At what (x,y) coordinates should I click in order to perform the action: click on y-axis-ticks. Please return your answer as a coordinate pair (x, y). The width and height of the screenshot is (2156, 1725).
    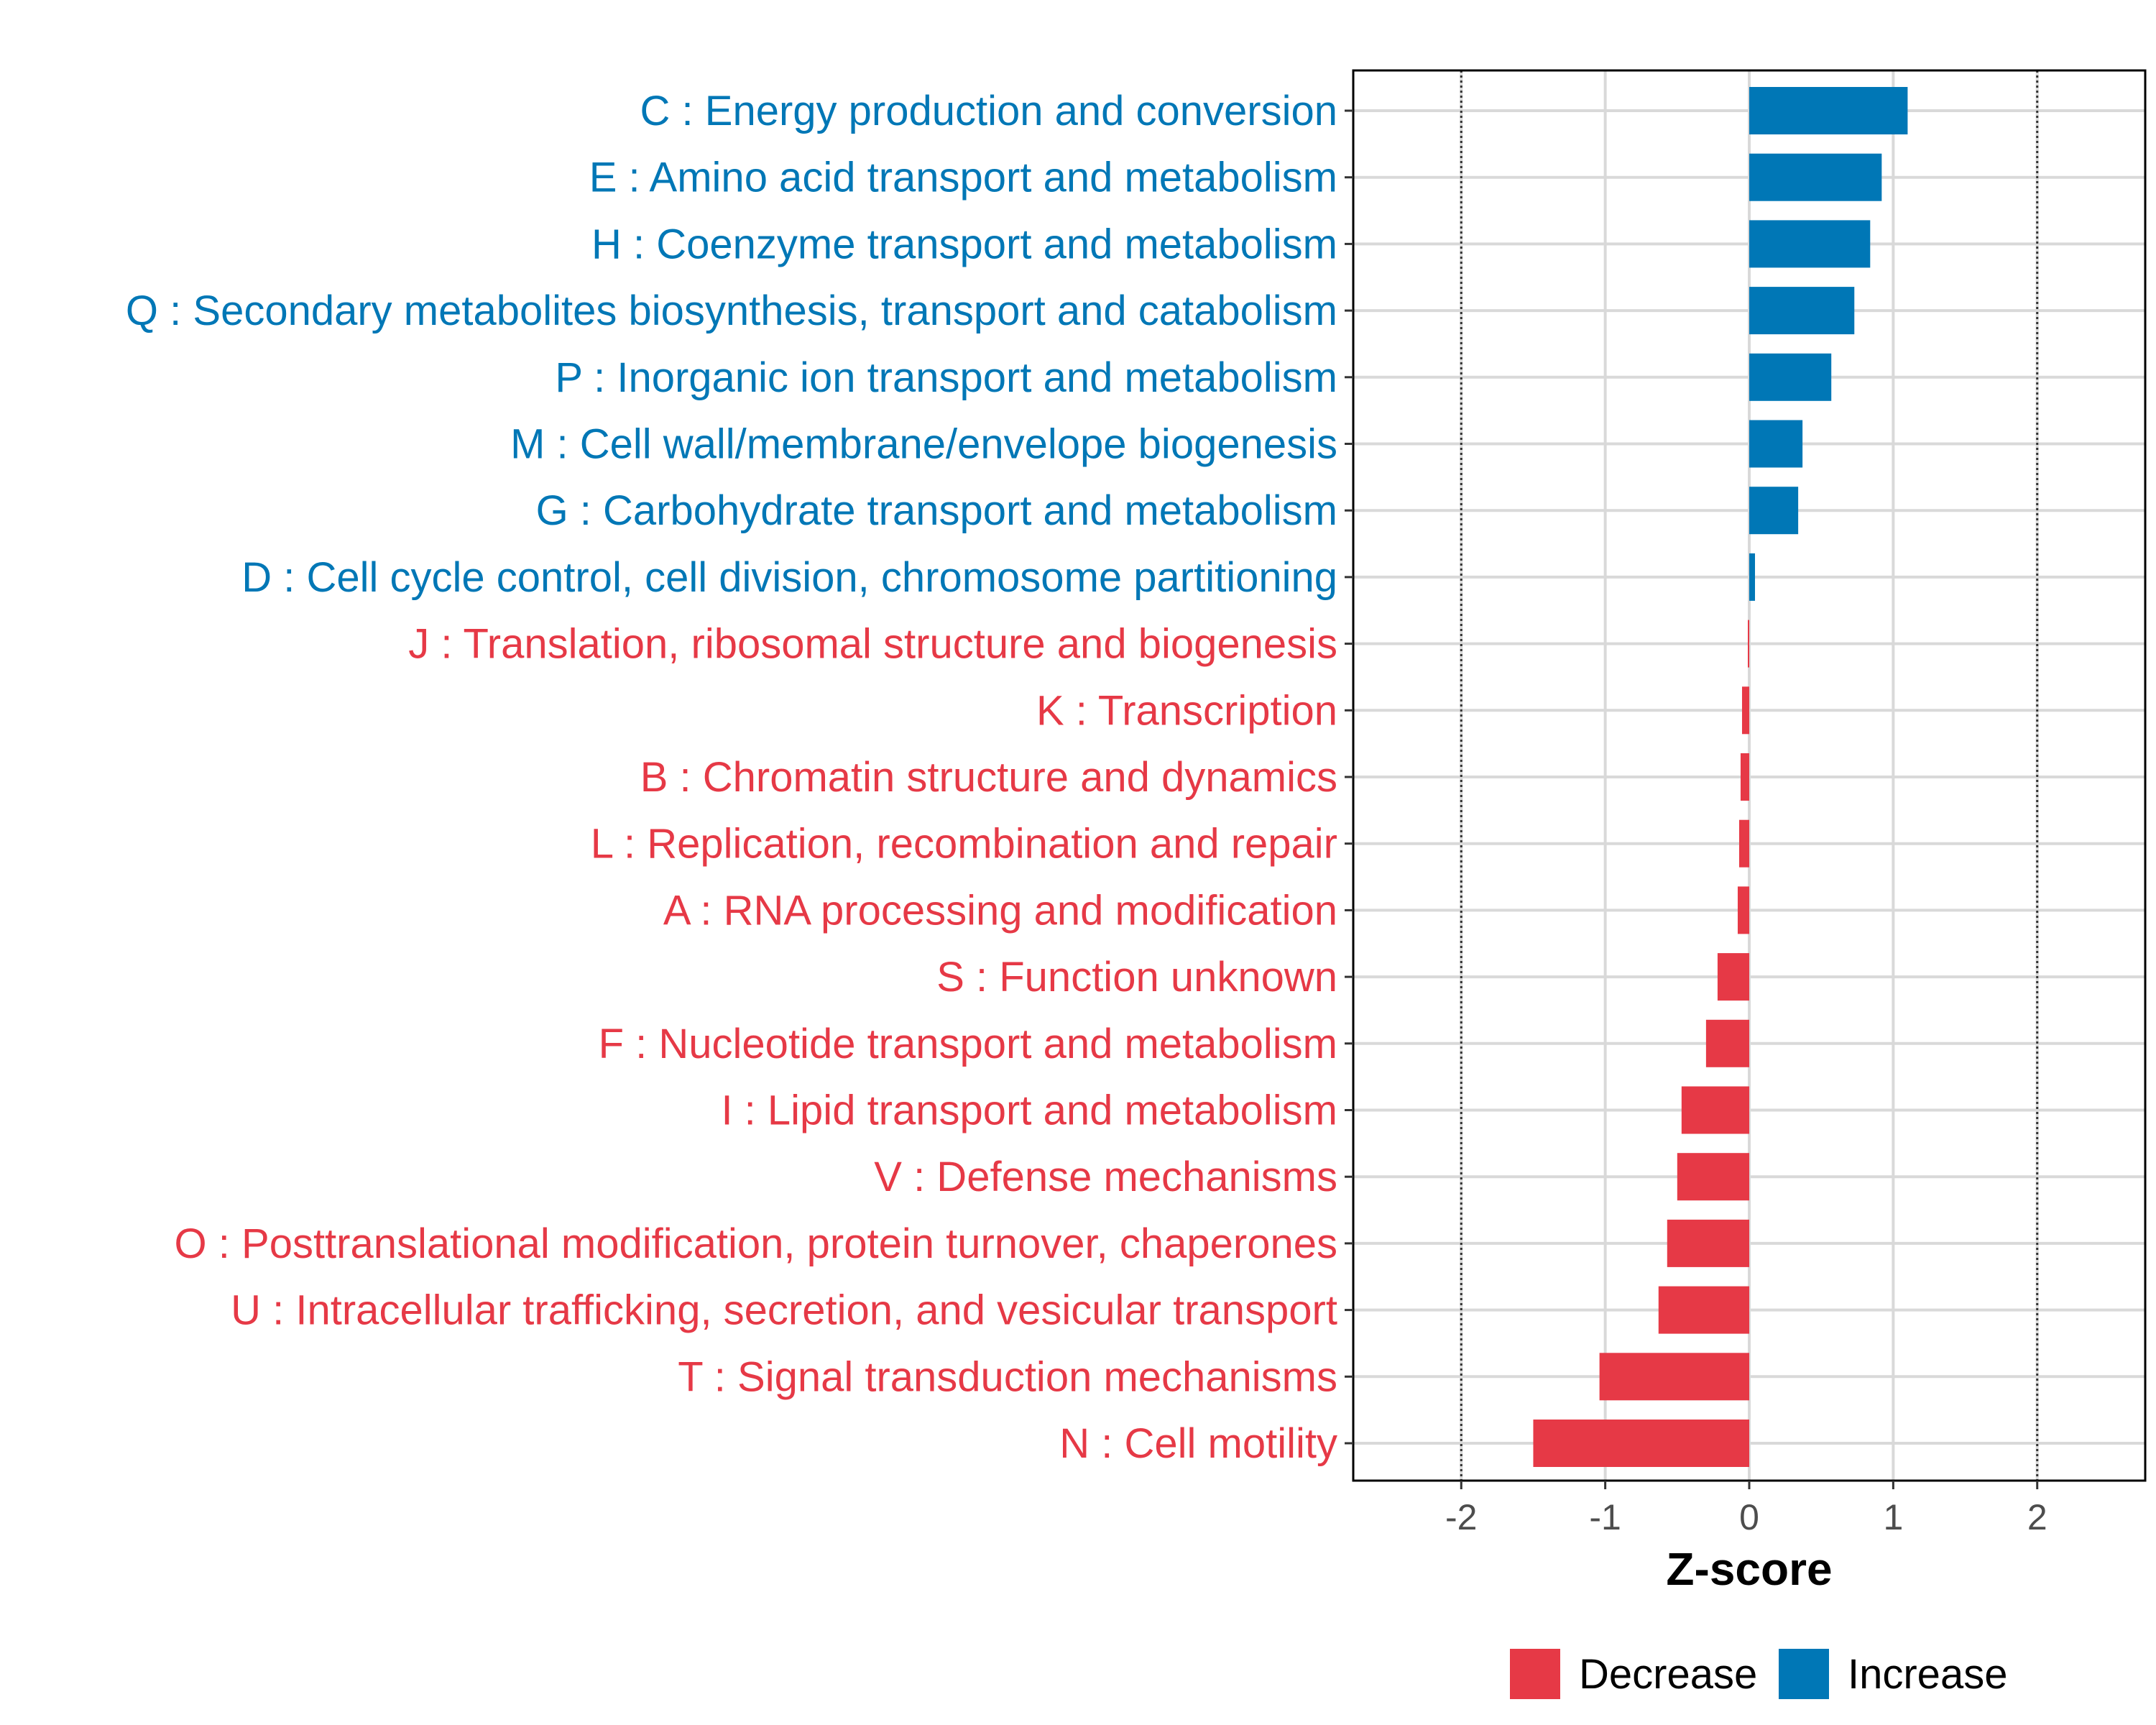
    Looking at the image, I should click on (1349, 777).